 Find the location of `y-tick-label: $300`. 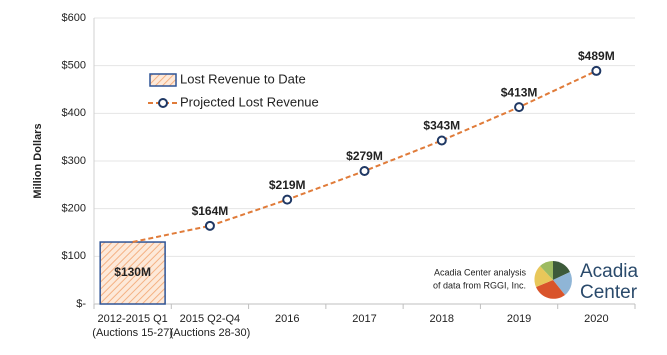

y-tick-label: $300 is located at coordinates (74, 161).